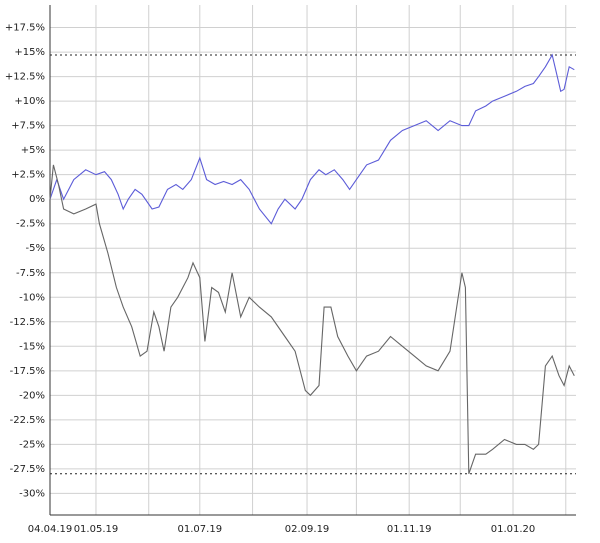  What do you see at coordinates (25, 28) in the screenshot?
I see `y-tick-label: +17.5%` at bounding box center [25, 28].